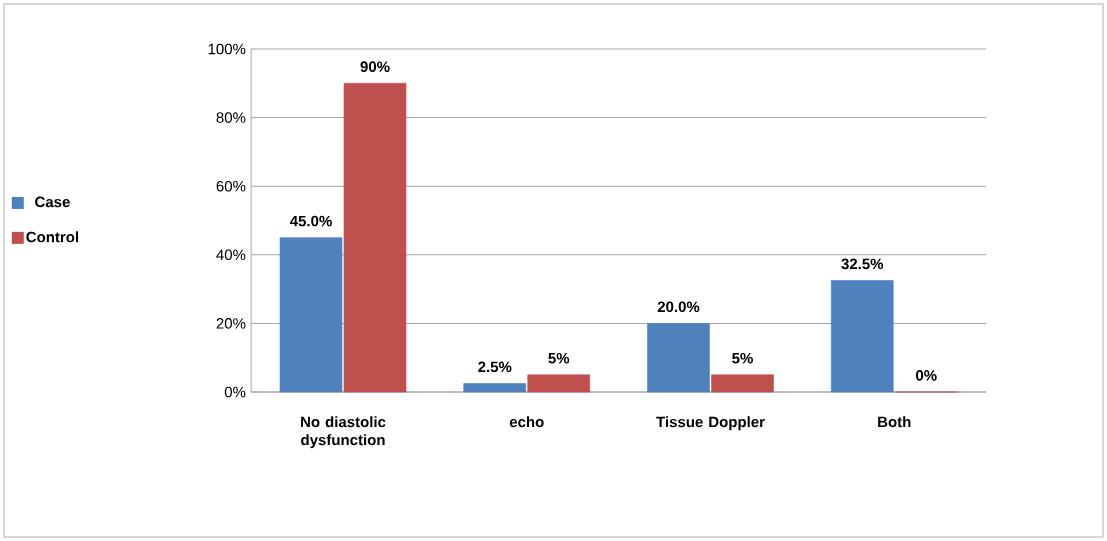 This screenshot has height=541, width=1107. What do you see at coordinates (343, 432) in the screenshot?
I see `x-tick-label: No diastolic dysfunction` at bounding box center [343, 432].